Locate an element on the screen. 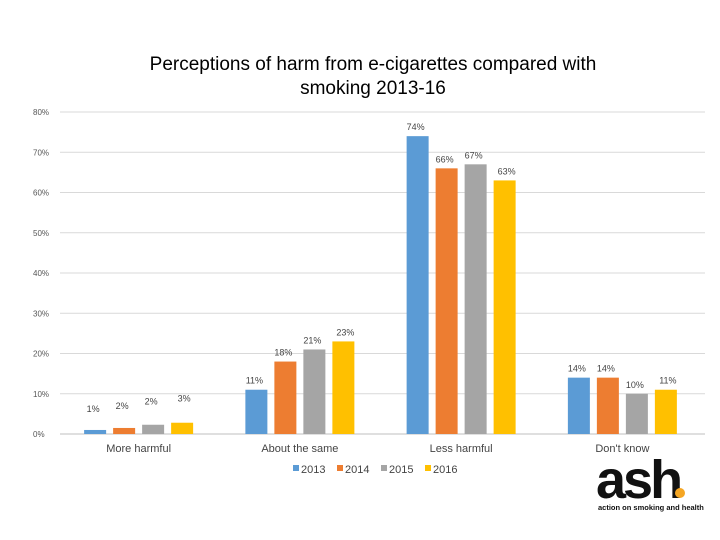 This screenshot has width=720, height=540. data-label: 10% is located at coordinates (635, 385).